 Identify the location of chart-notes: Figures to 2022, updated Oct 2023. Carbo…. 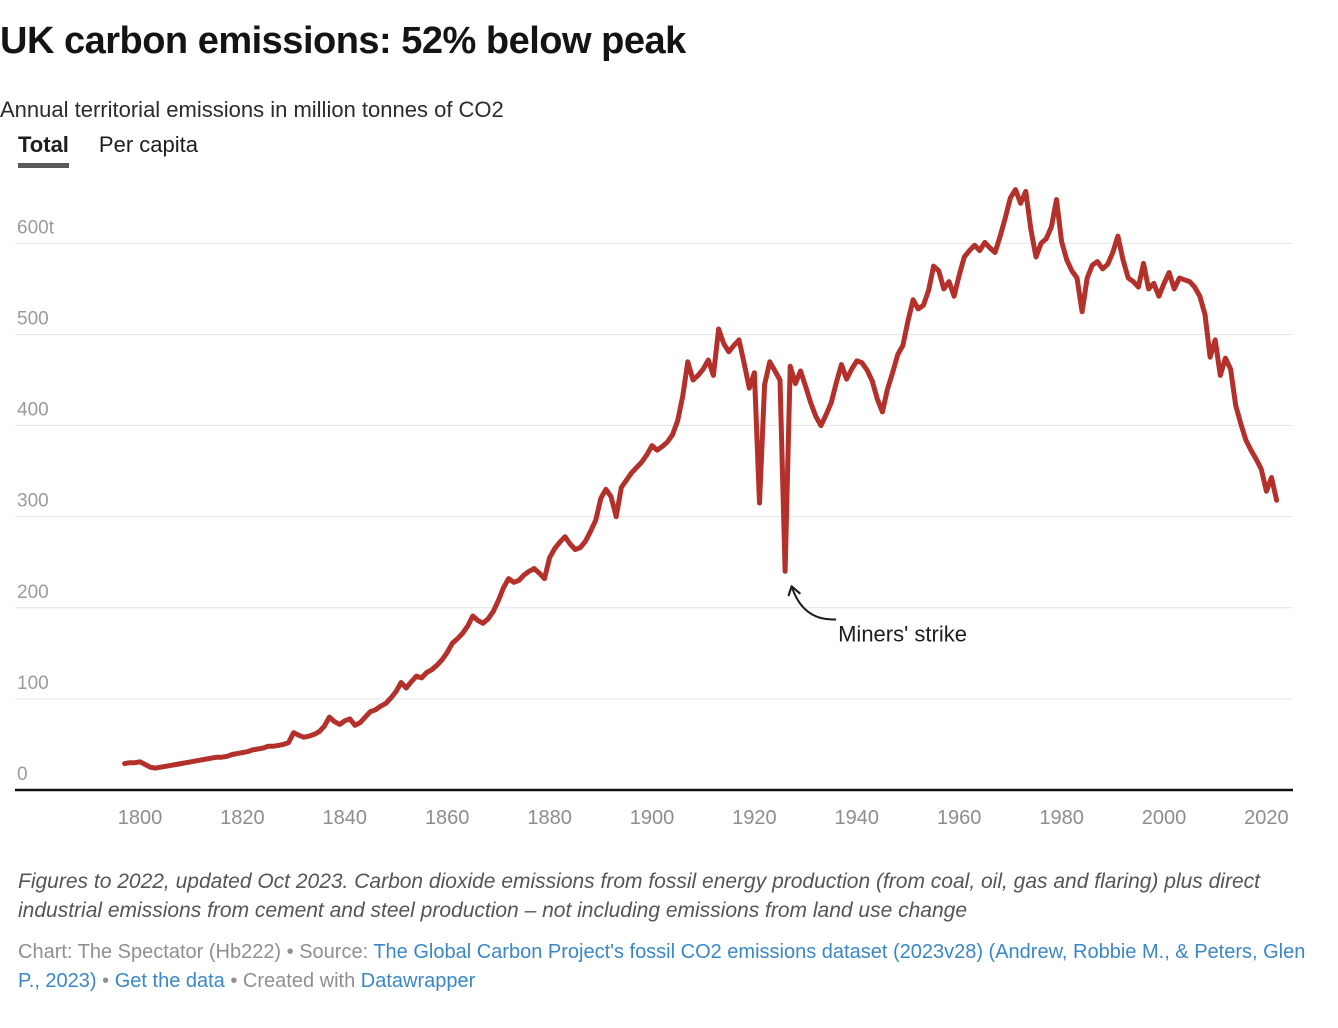
(639, 896).